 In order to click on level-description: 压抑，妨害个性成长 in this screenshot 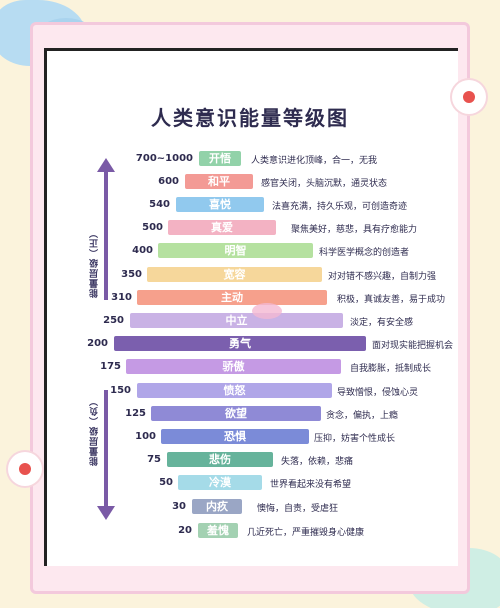, I will do `click(355, 439)`.